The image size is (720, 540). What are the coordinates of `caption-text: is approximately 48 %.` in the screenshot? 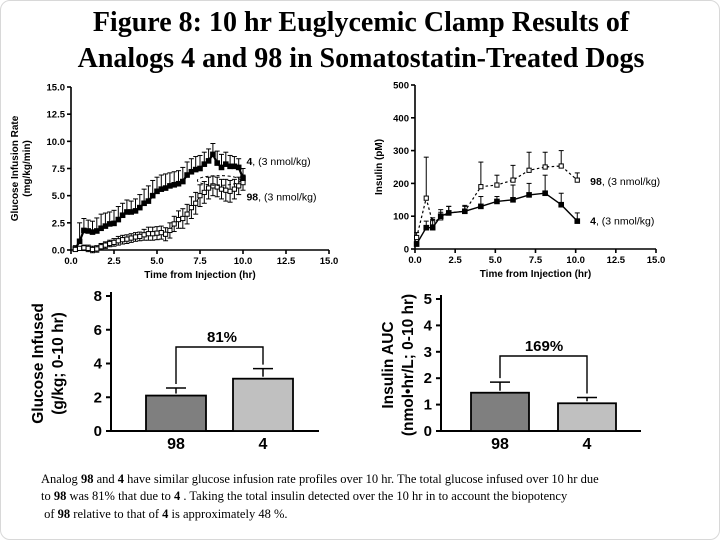 It's located at (228, 513).